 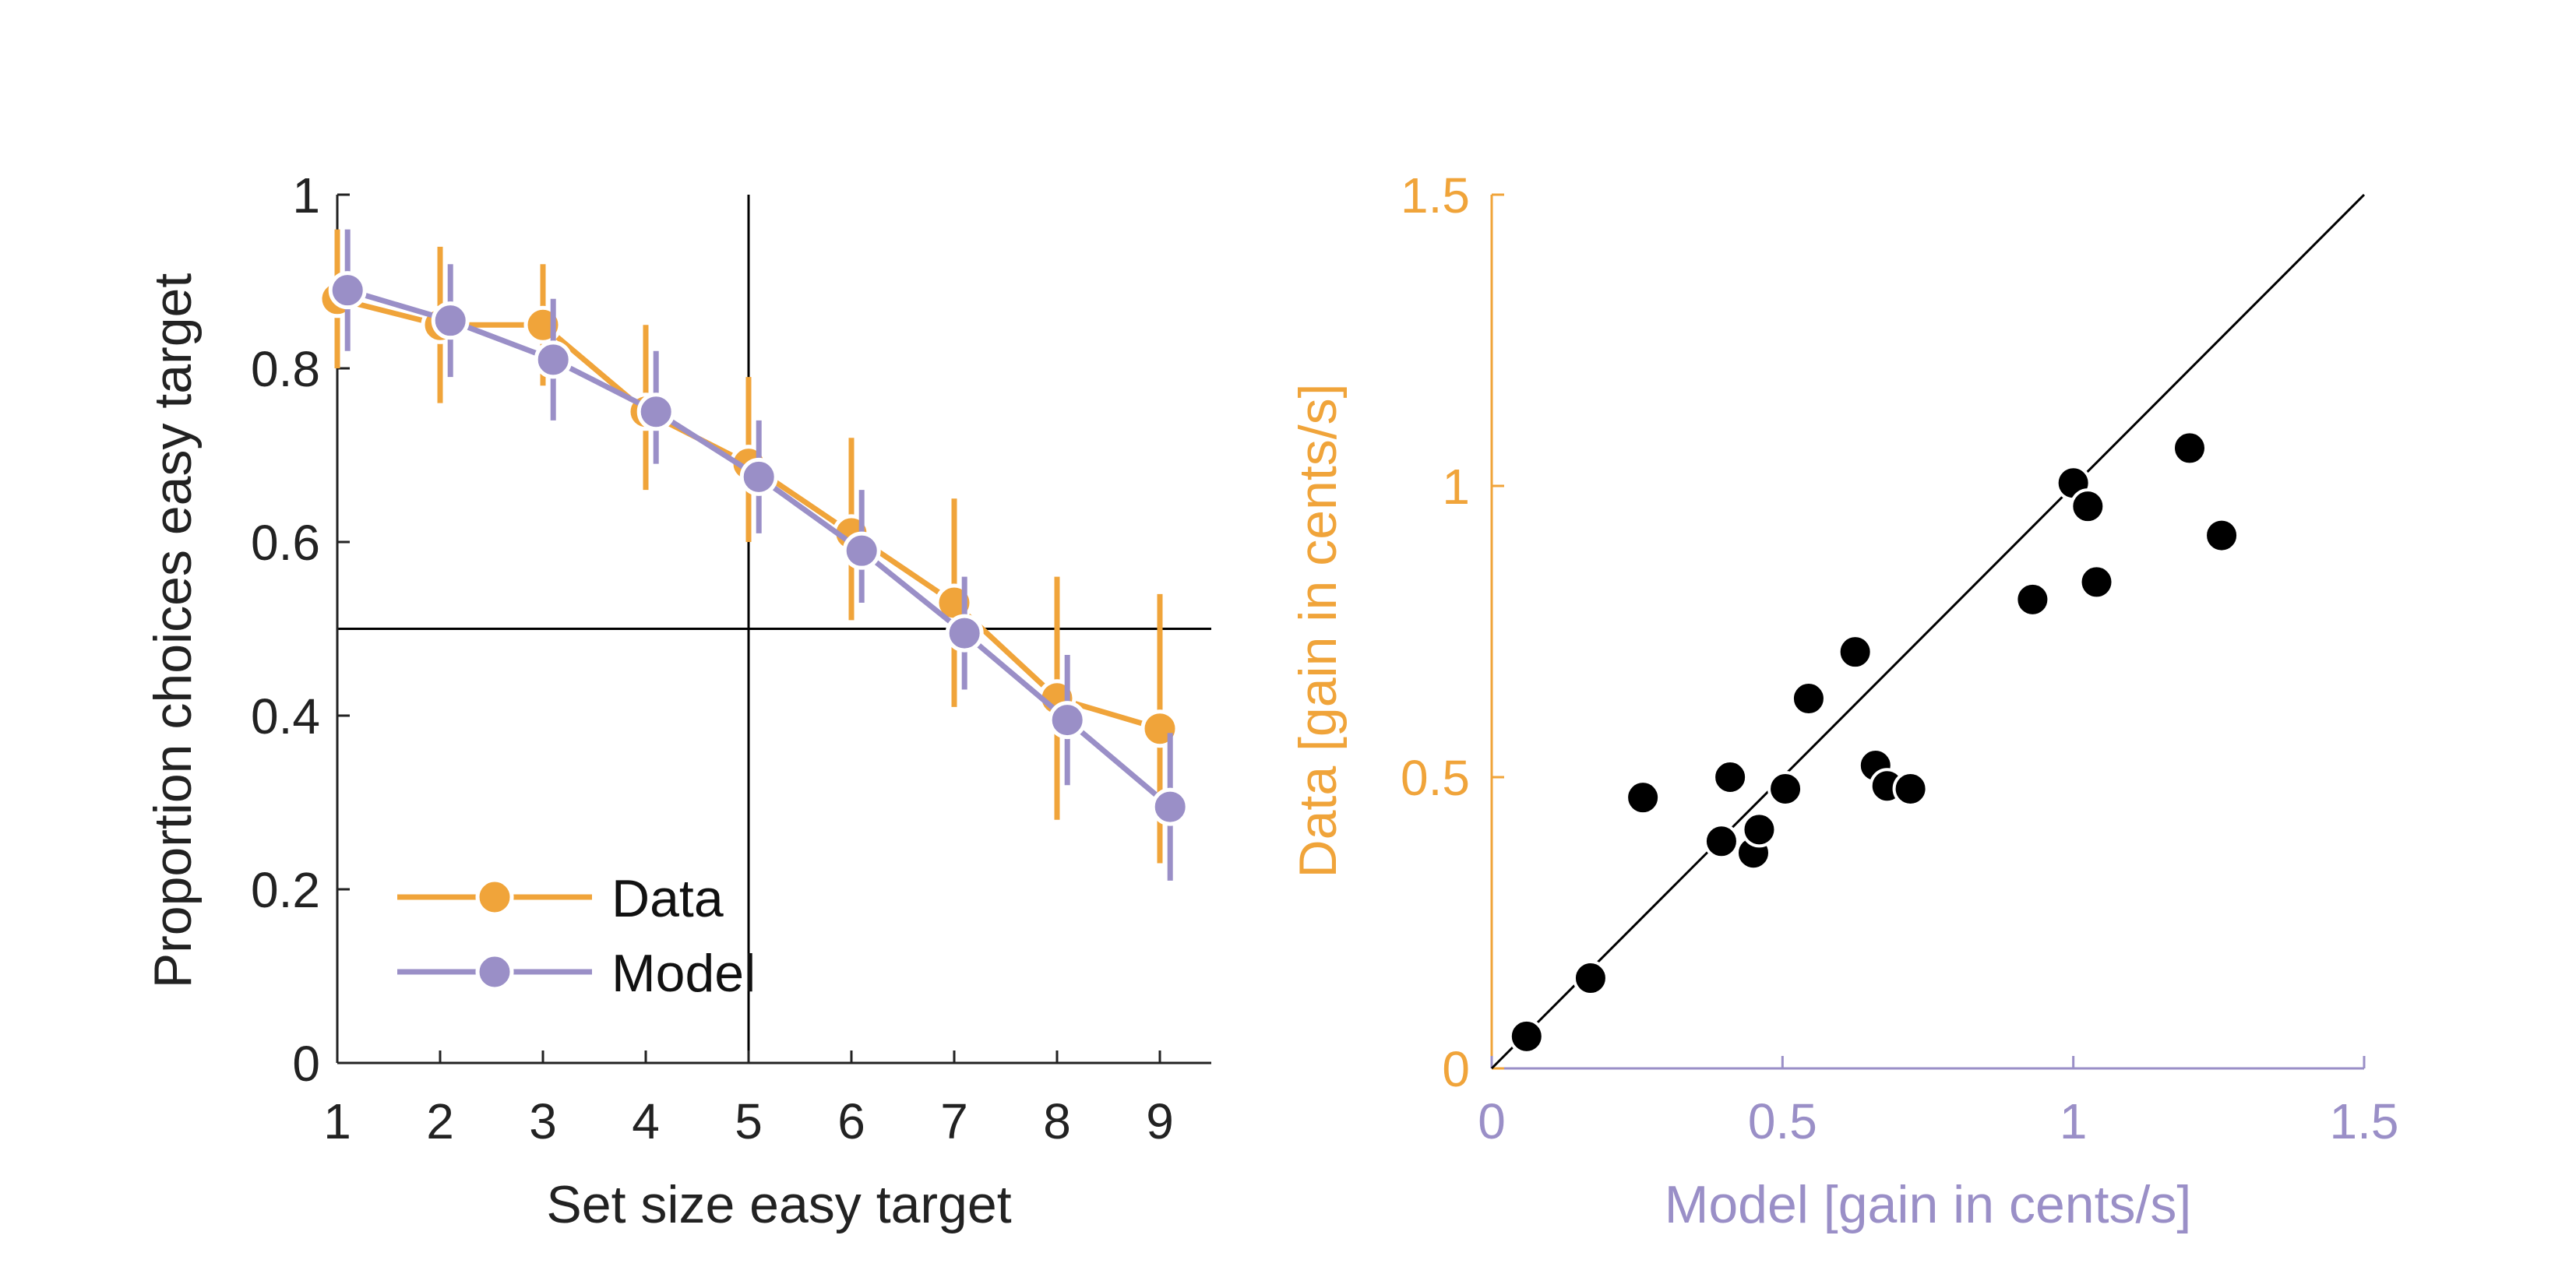 I want to click on y-axis-label: Proportion choices easy target, so click(x=173, y=631).